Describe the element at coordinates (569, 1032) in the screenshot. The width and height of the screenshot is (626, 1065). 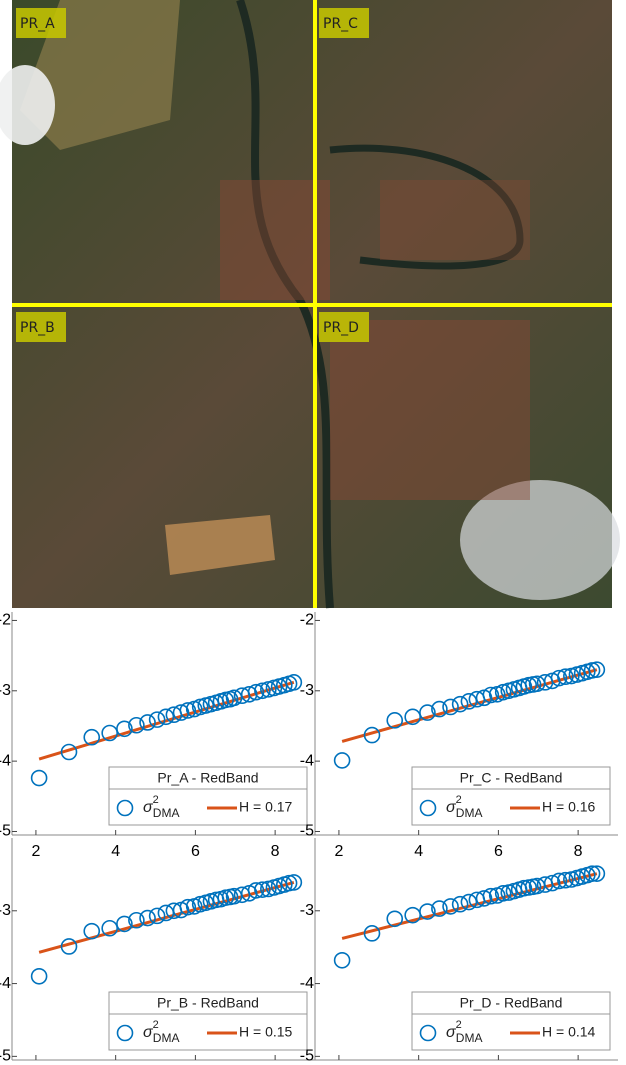
I see `legend-label: H = 0.14` at that location.